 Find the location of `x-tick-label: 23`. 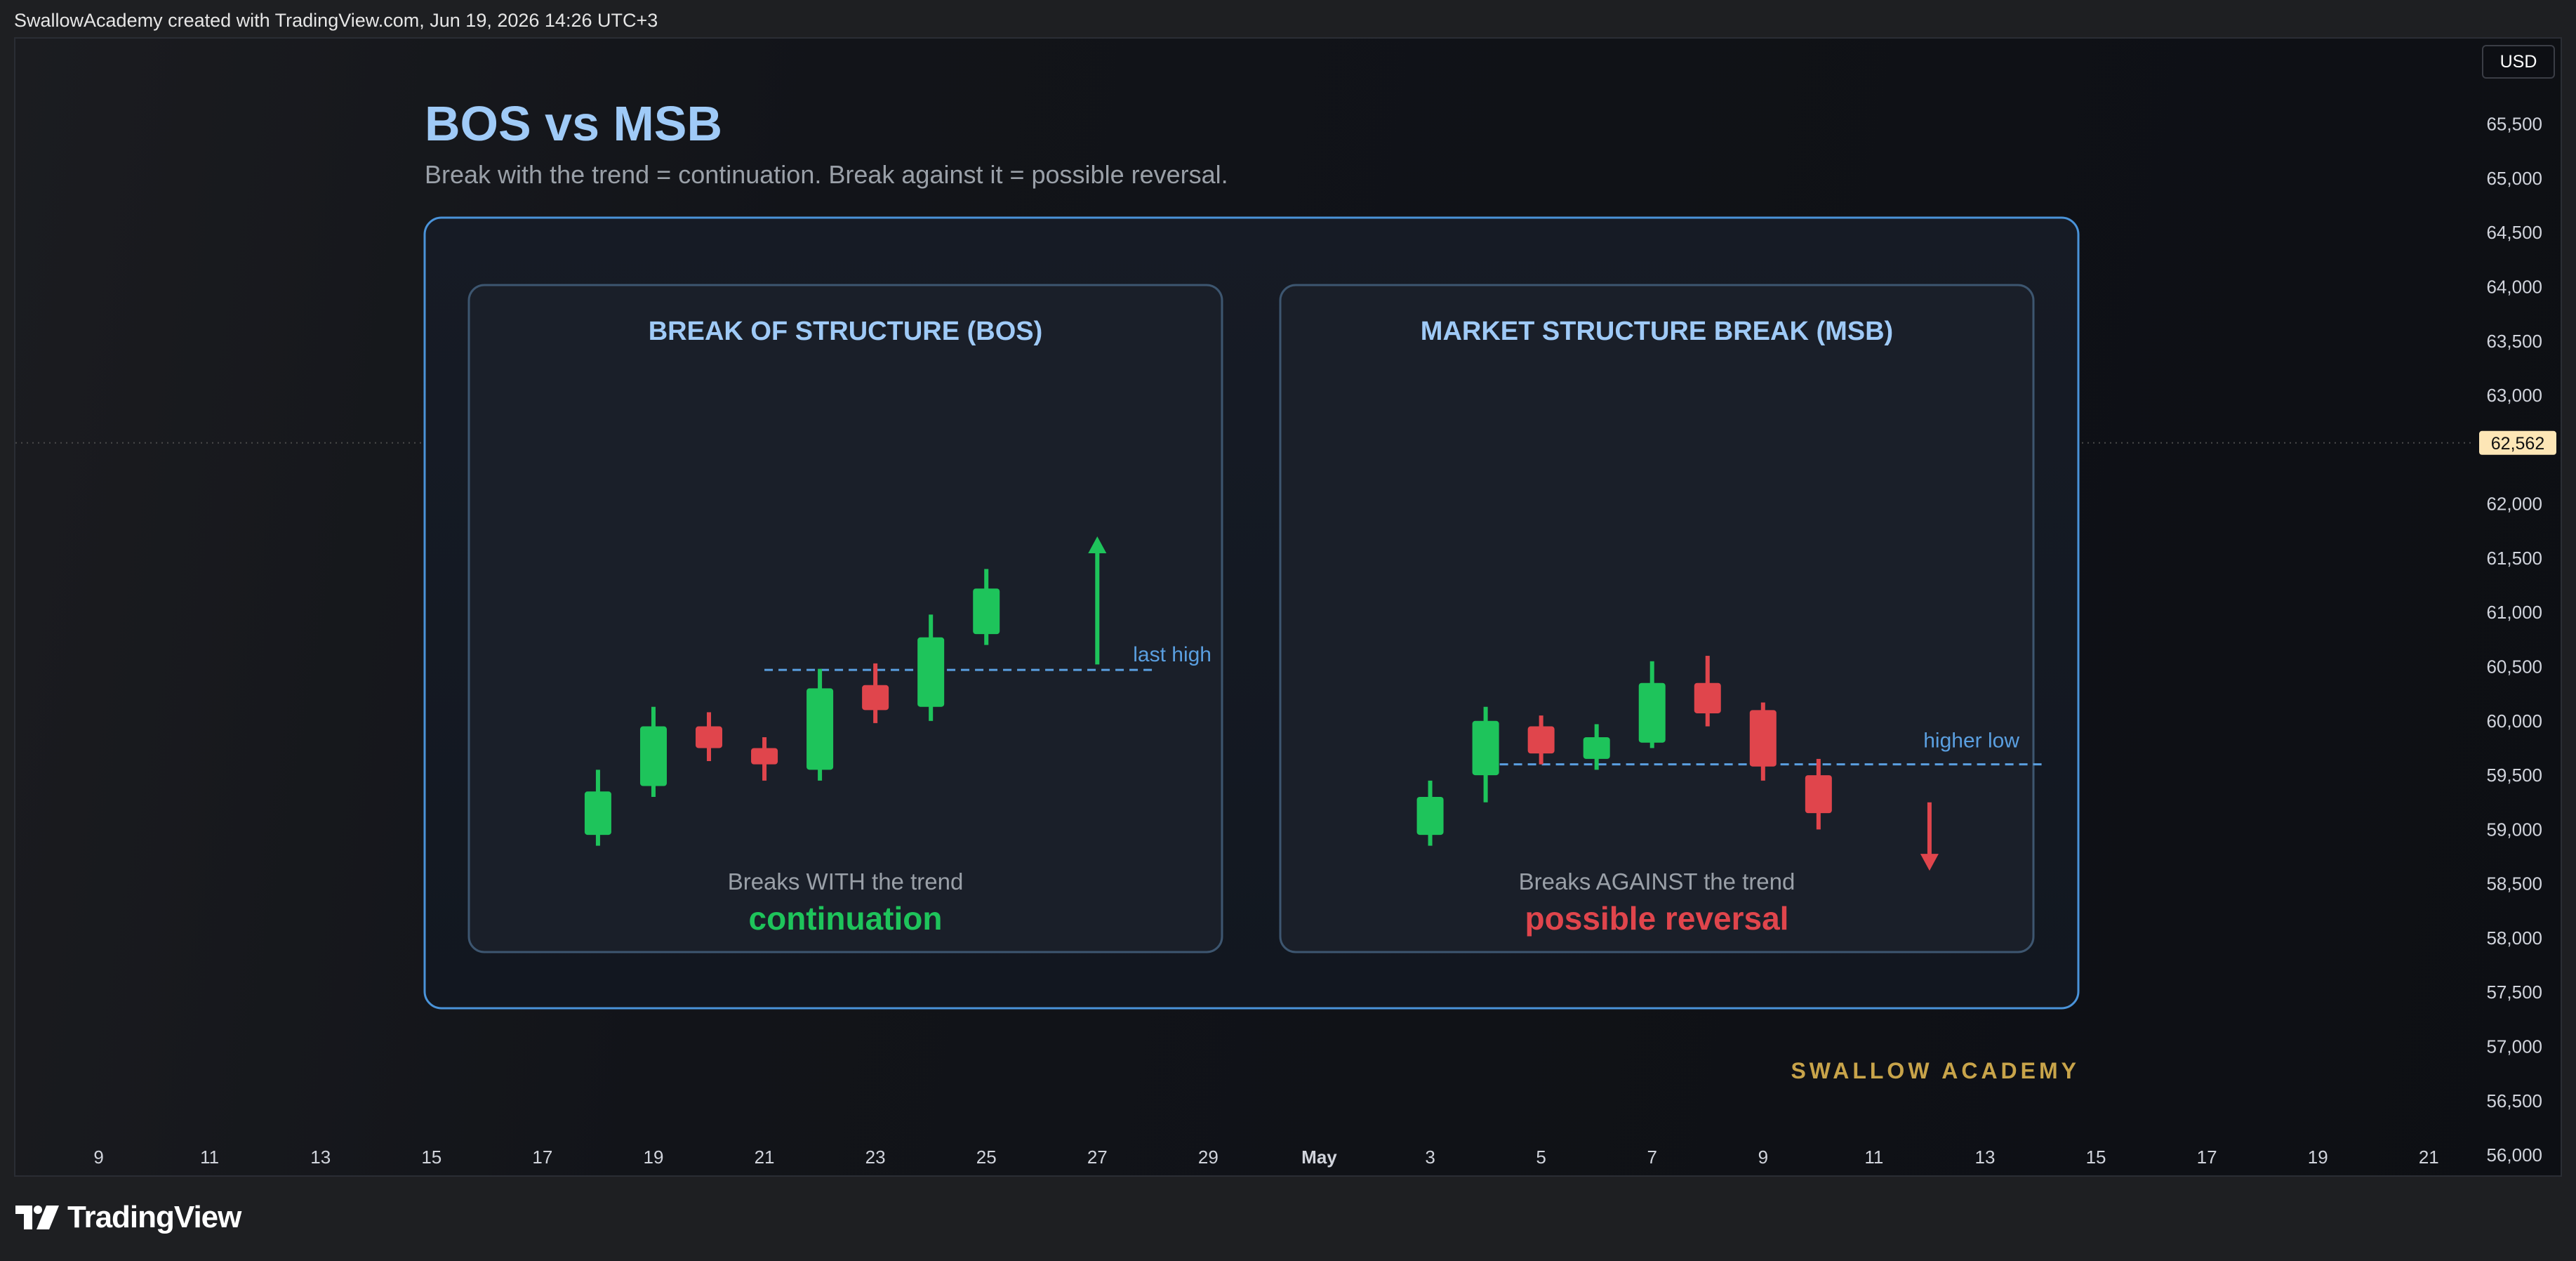

x-tick-label: 23 is located at coordinates (876, 1157).